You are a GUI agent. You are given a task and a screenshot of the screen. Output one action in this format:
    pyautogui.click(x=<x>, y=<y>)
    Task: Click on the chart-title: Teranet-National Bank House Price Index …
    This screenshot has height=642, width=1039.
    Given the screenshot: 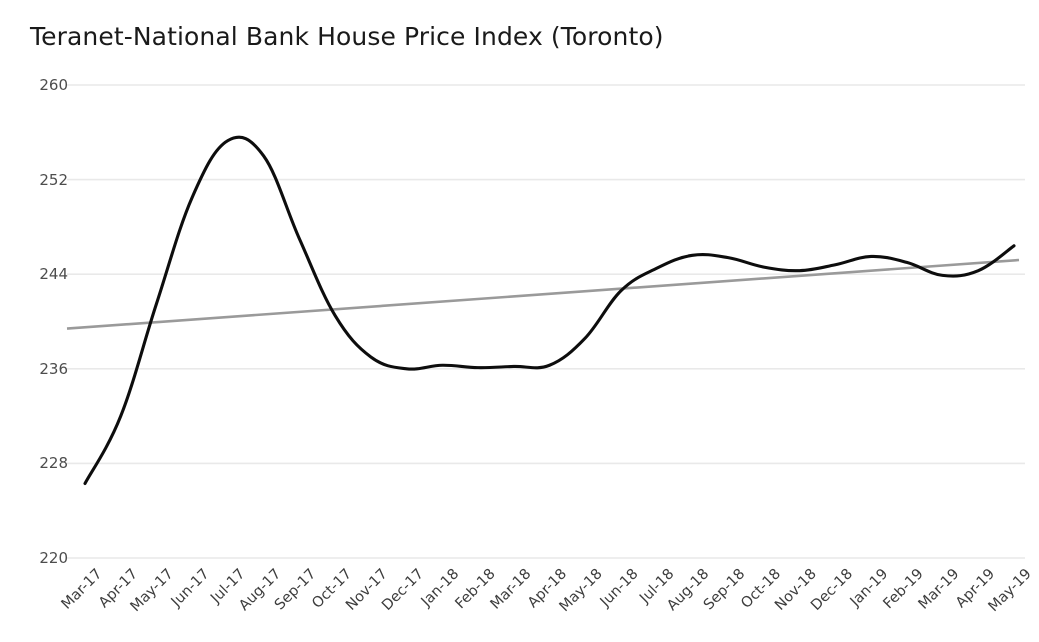 What is the action you would take?
    pyautogui.click(x=347, y=36)
    